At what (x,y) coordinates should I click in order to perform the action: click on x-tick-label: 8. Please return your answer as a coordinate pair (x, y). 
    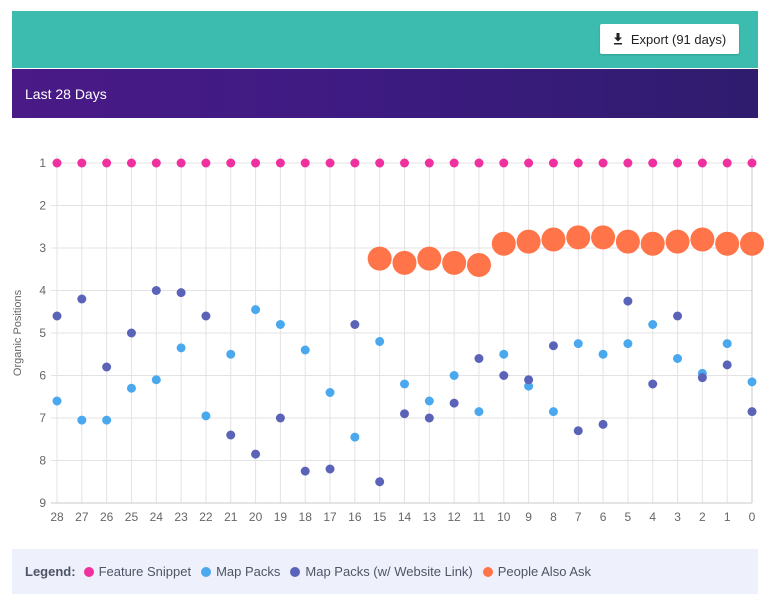
    Looking at the image, I should click on (553, 517).